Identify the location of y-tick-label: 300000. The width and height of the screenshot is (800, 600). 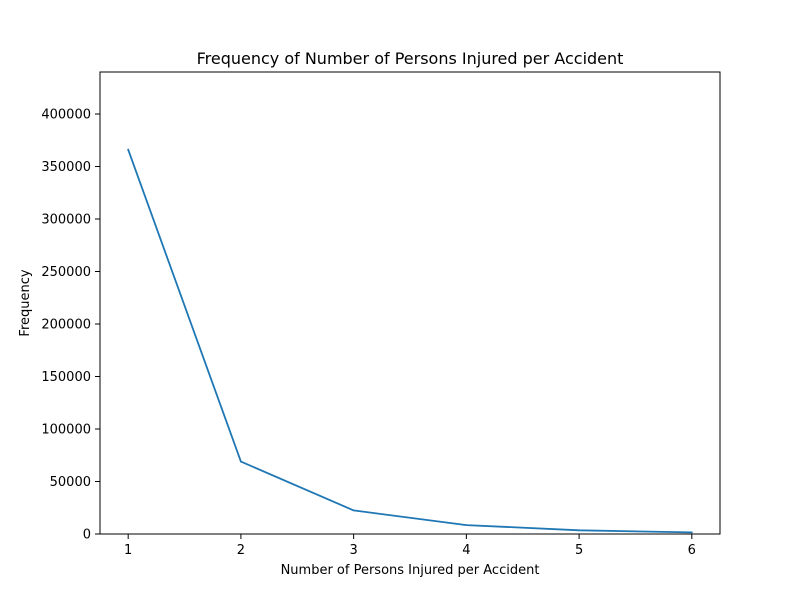
(66, 220).